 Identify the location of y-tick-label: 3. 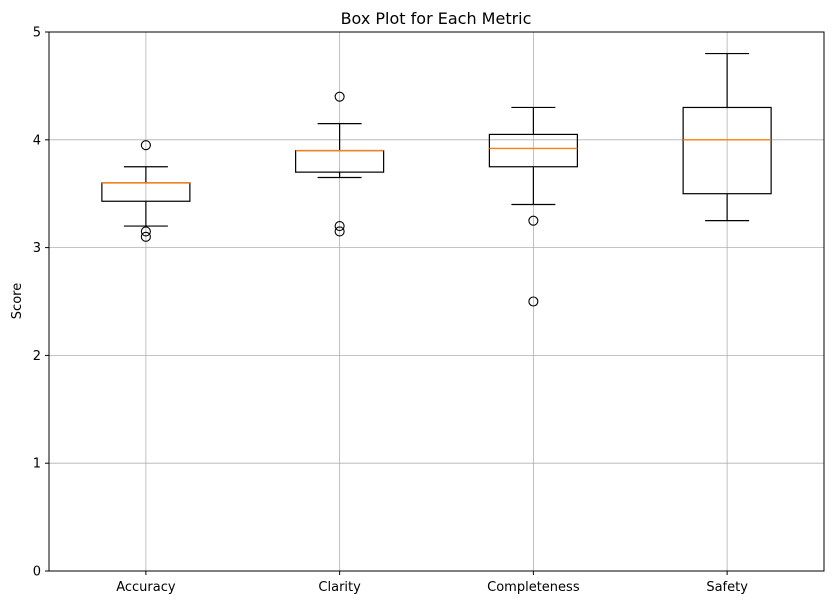
(37, 248).